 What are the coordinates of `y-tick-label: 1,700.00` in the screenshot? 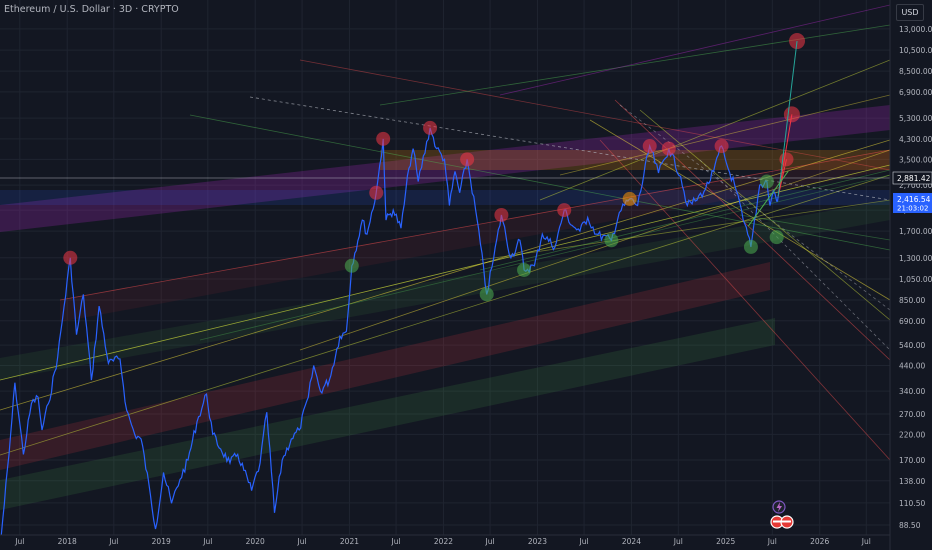 It's located at (915, 231).